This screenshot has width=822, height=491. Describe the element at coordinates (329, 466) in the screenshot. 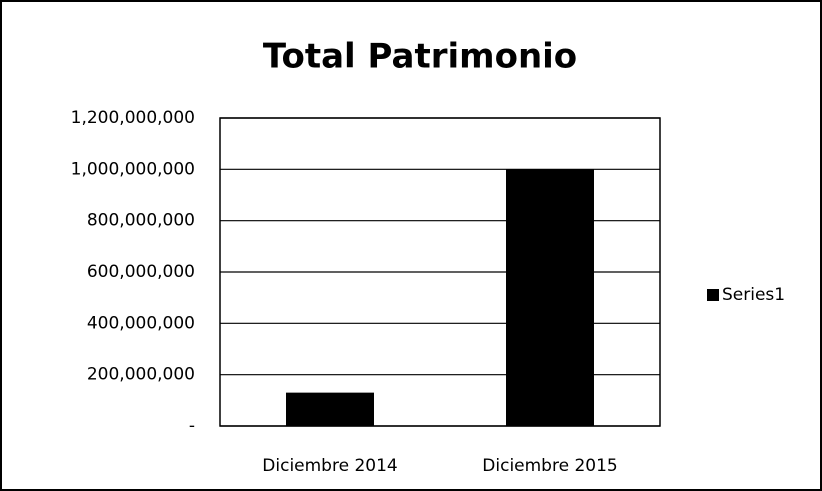

I see `x-tick-label: Diciembre 2014` at that location.